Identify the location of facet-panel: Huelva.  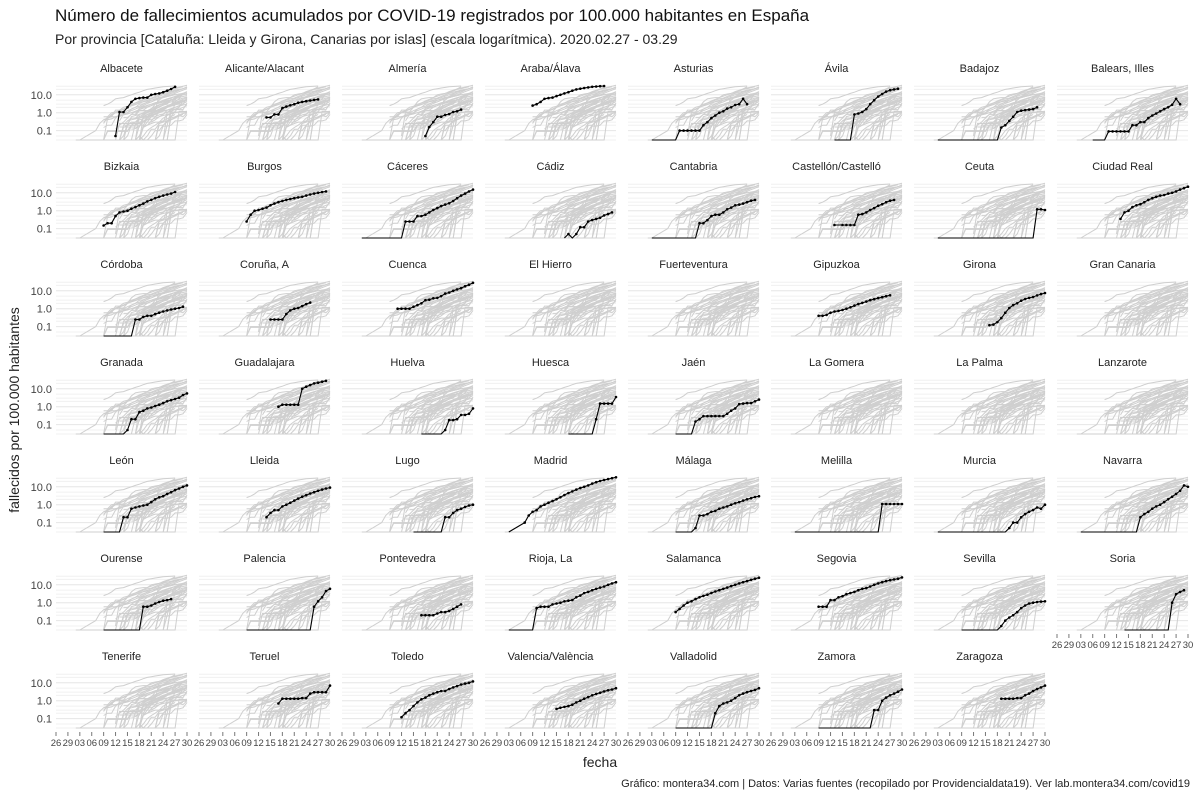
(408, 397).